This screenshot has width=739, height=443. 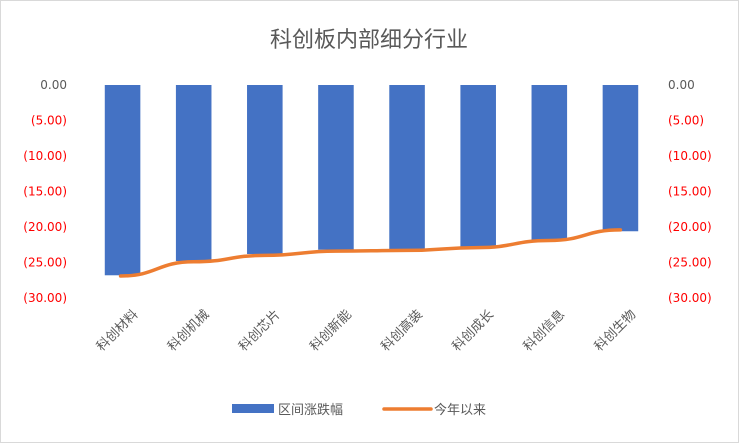 What do you see at coordinates (366, 331) in the screenshot?
I see `x-axis-categories: 科创材料 科创机械 科创芯片 科创新能 科创高装 科创成长 科创信息 科创生物` at bounding box center [366, 331].